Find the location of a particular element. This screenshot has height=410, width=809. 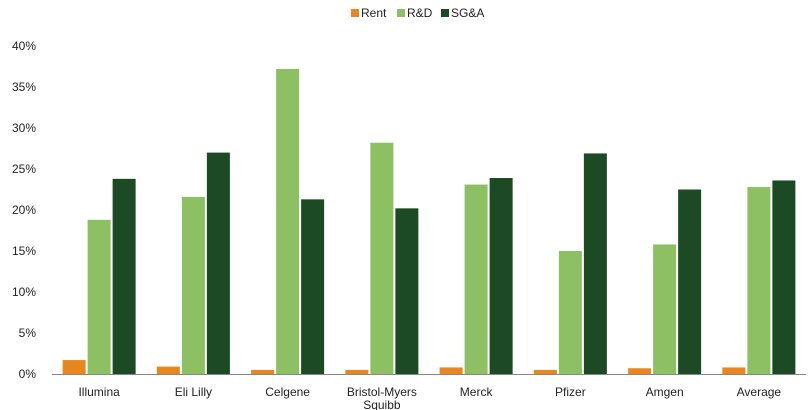

bar-pfizer-rent is located at coordinates (545, 371).